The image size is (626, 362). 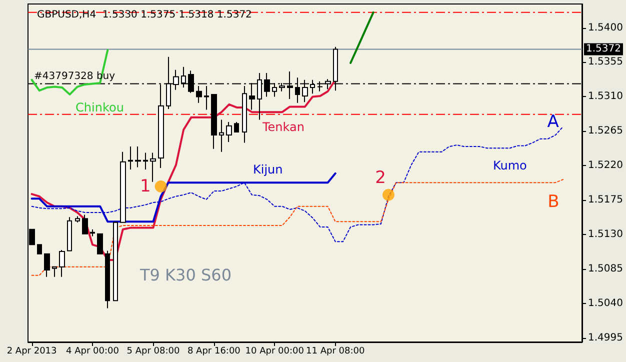 What do you see at coordinates (335, 351) in the screenshot?
I see `x-tick-label: 11 Apr 08:00` at bounding box center [335, 351].